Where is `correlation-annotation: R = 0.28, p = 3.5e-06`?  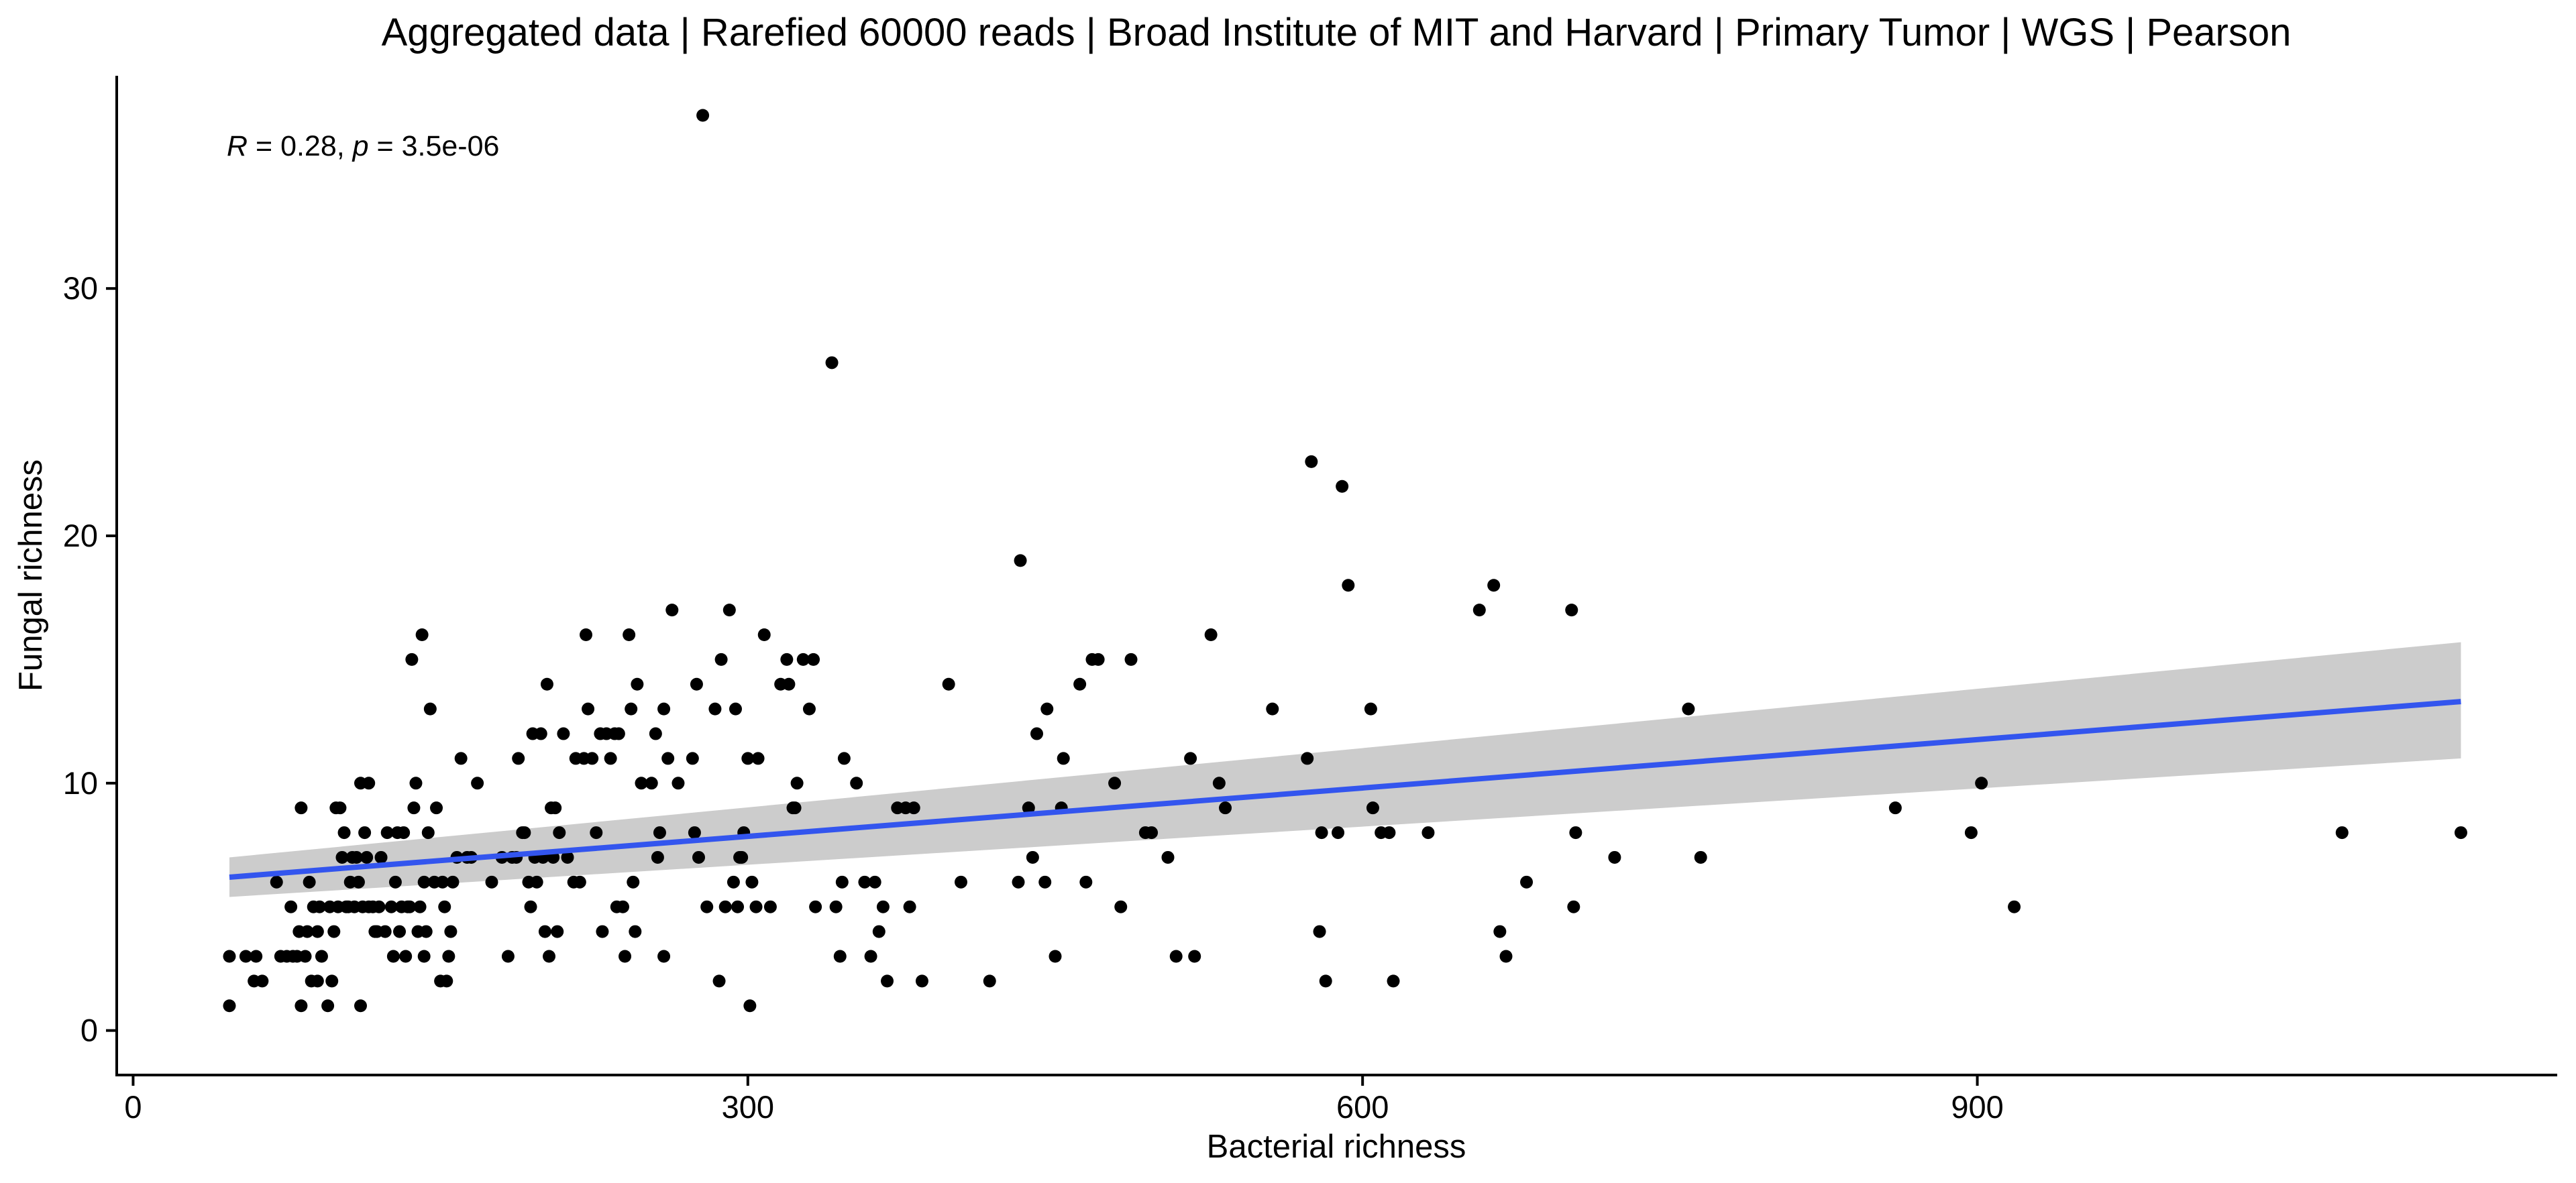
correlation-annotation: R = 0.28, p = 3.5e-06 is located at coordinates (363, 146).